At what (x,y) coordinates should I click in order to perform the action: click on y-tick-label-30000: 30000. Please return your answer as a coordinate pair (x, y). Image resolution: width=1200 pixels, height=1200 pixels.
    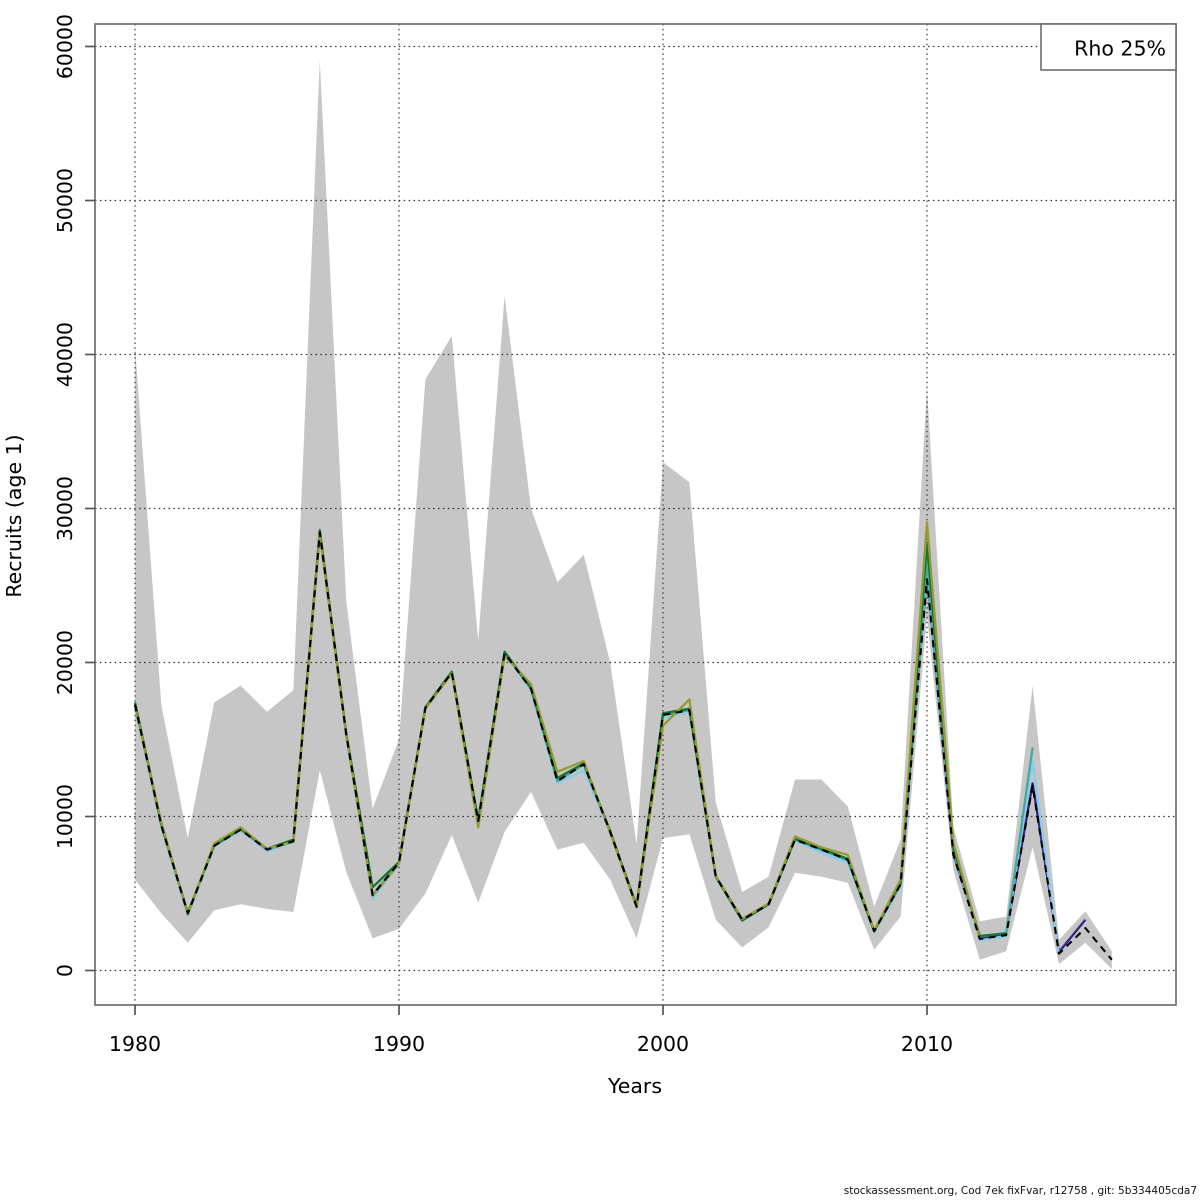
    Looking at the image, I should click on (65, 508).